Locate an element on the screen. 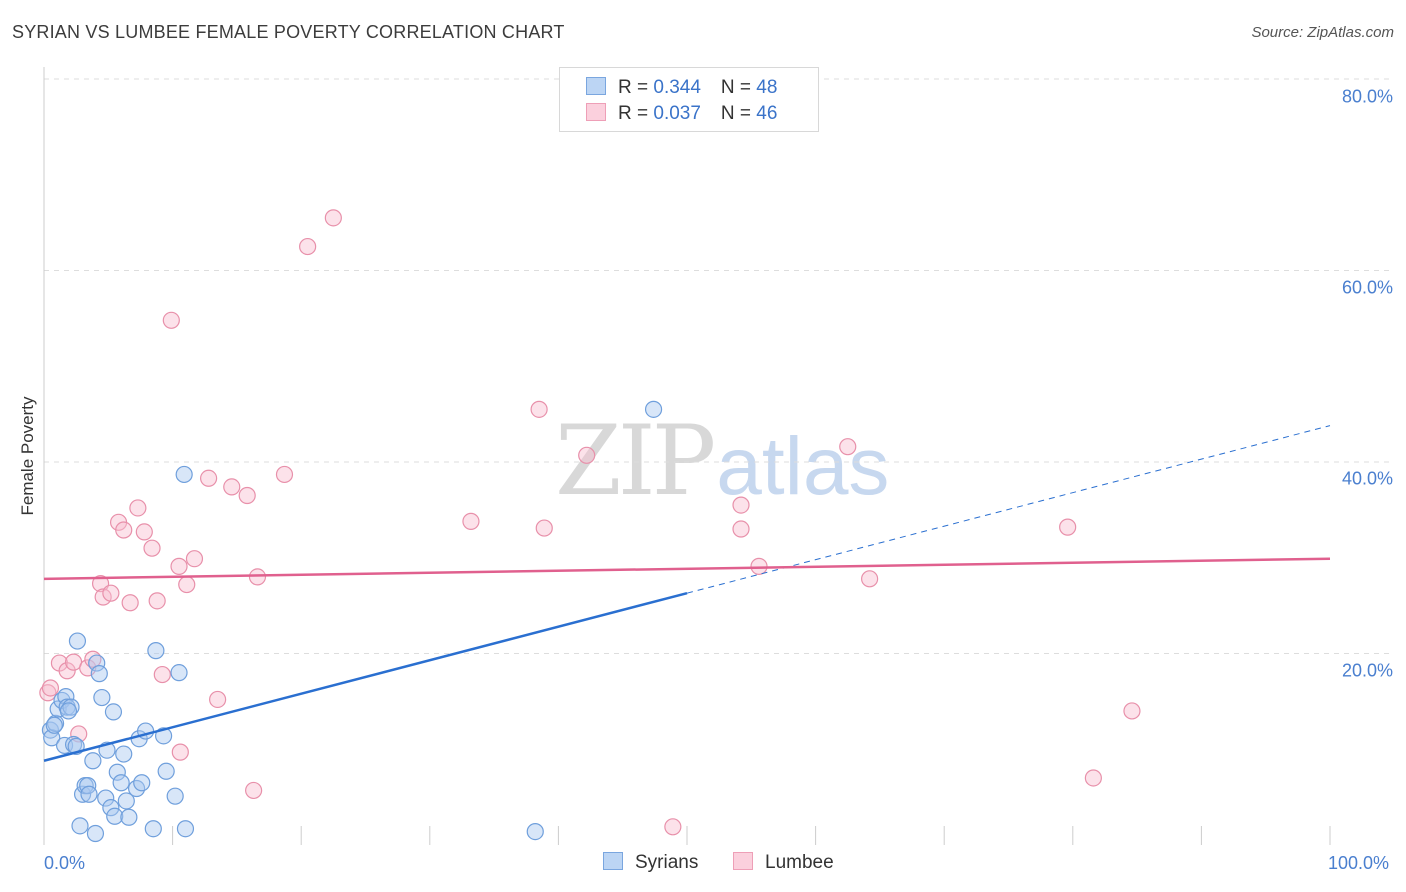 The width and height of the screenshot is (1406, 892). x-tick-label-100: 100.0% is located at coordinates (1359, 863).